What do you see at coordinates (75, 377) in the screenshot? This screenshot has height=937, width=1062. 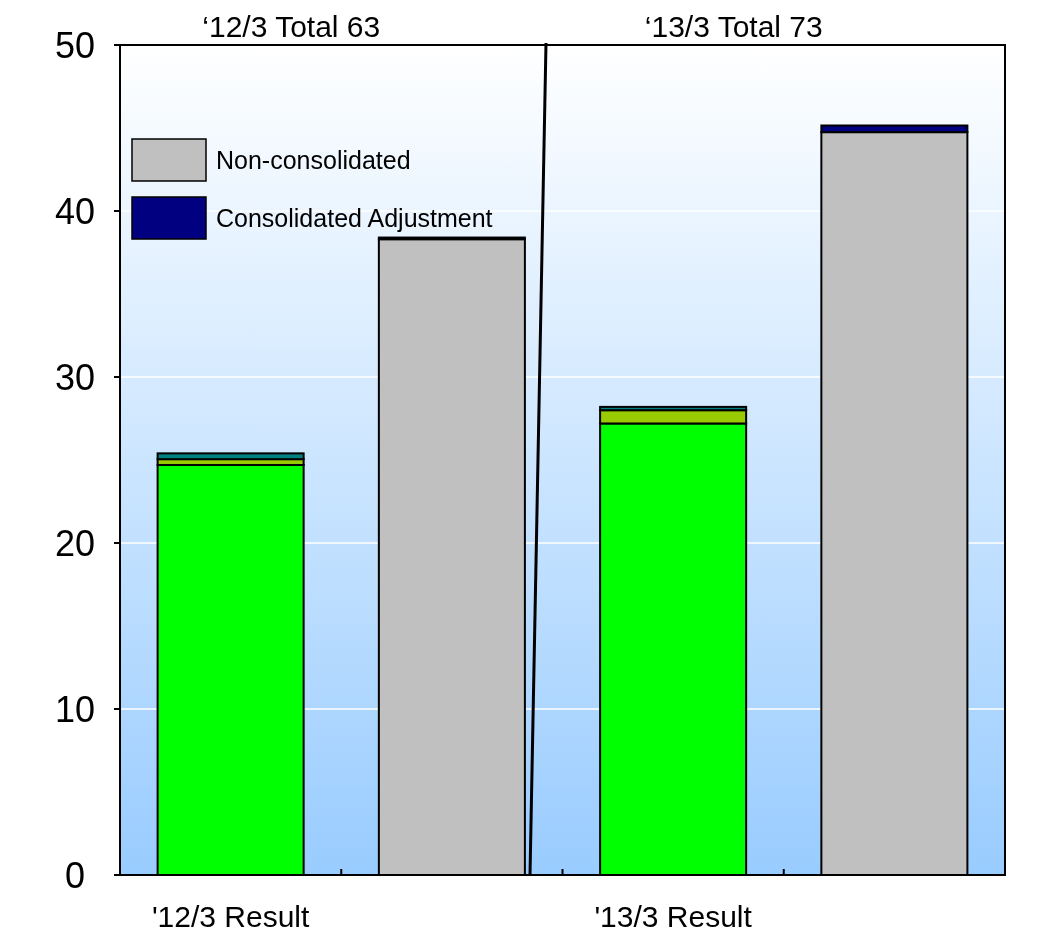 I see `y-tick-label: 30` at bounding box center [75, 377].